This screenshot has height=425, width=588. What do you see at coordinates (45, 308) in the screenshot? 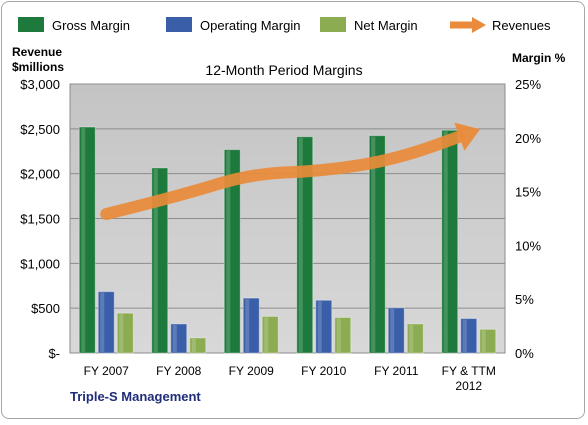
I see `left-tick-label: $500` at bounding box center [45, 308].